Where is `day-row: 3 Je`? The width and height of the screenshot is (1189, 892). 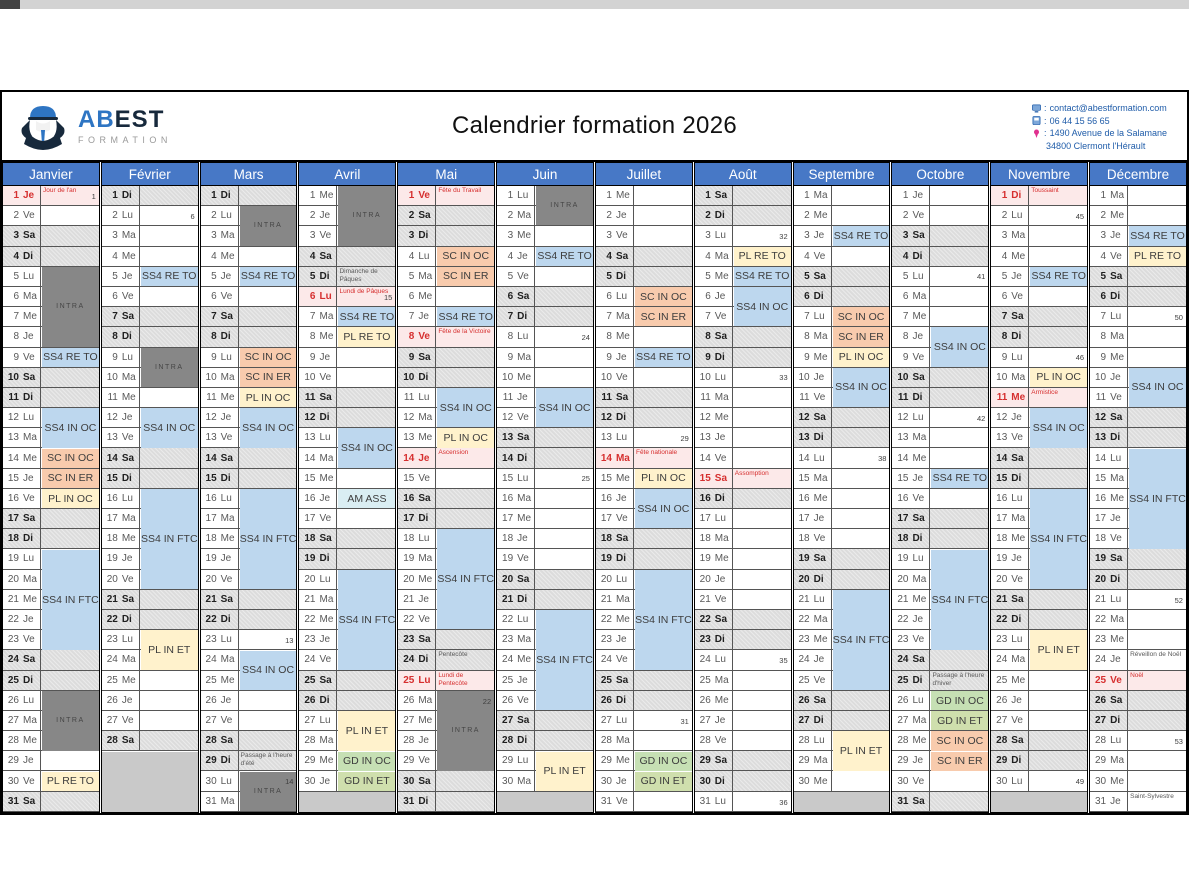
day-row: 3 Je is located at coordinates (841, 236).